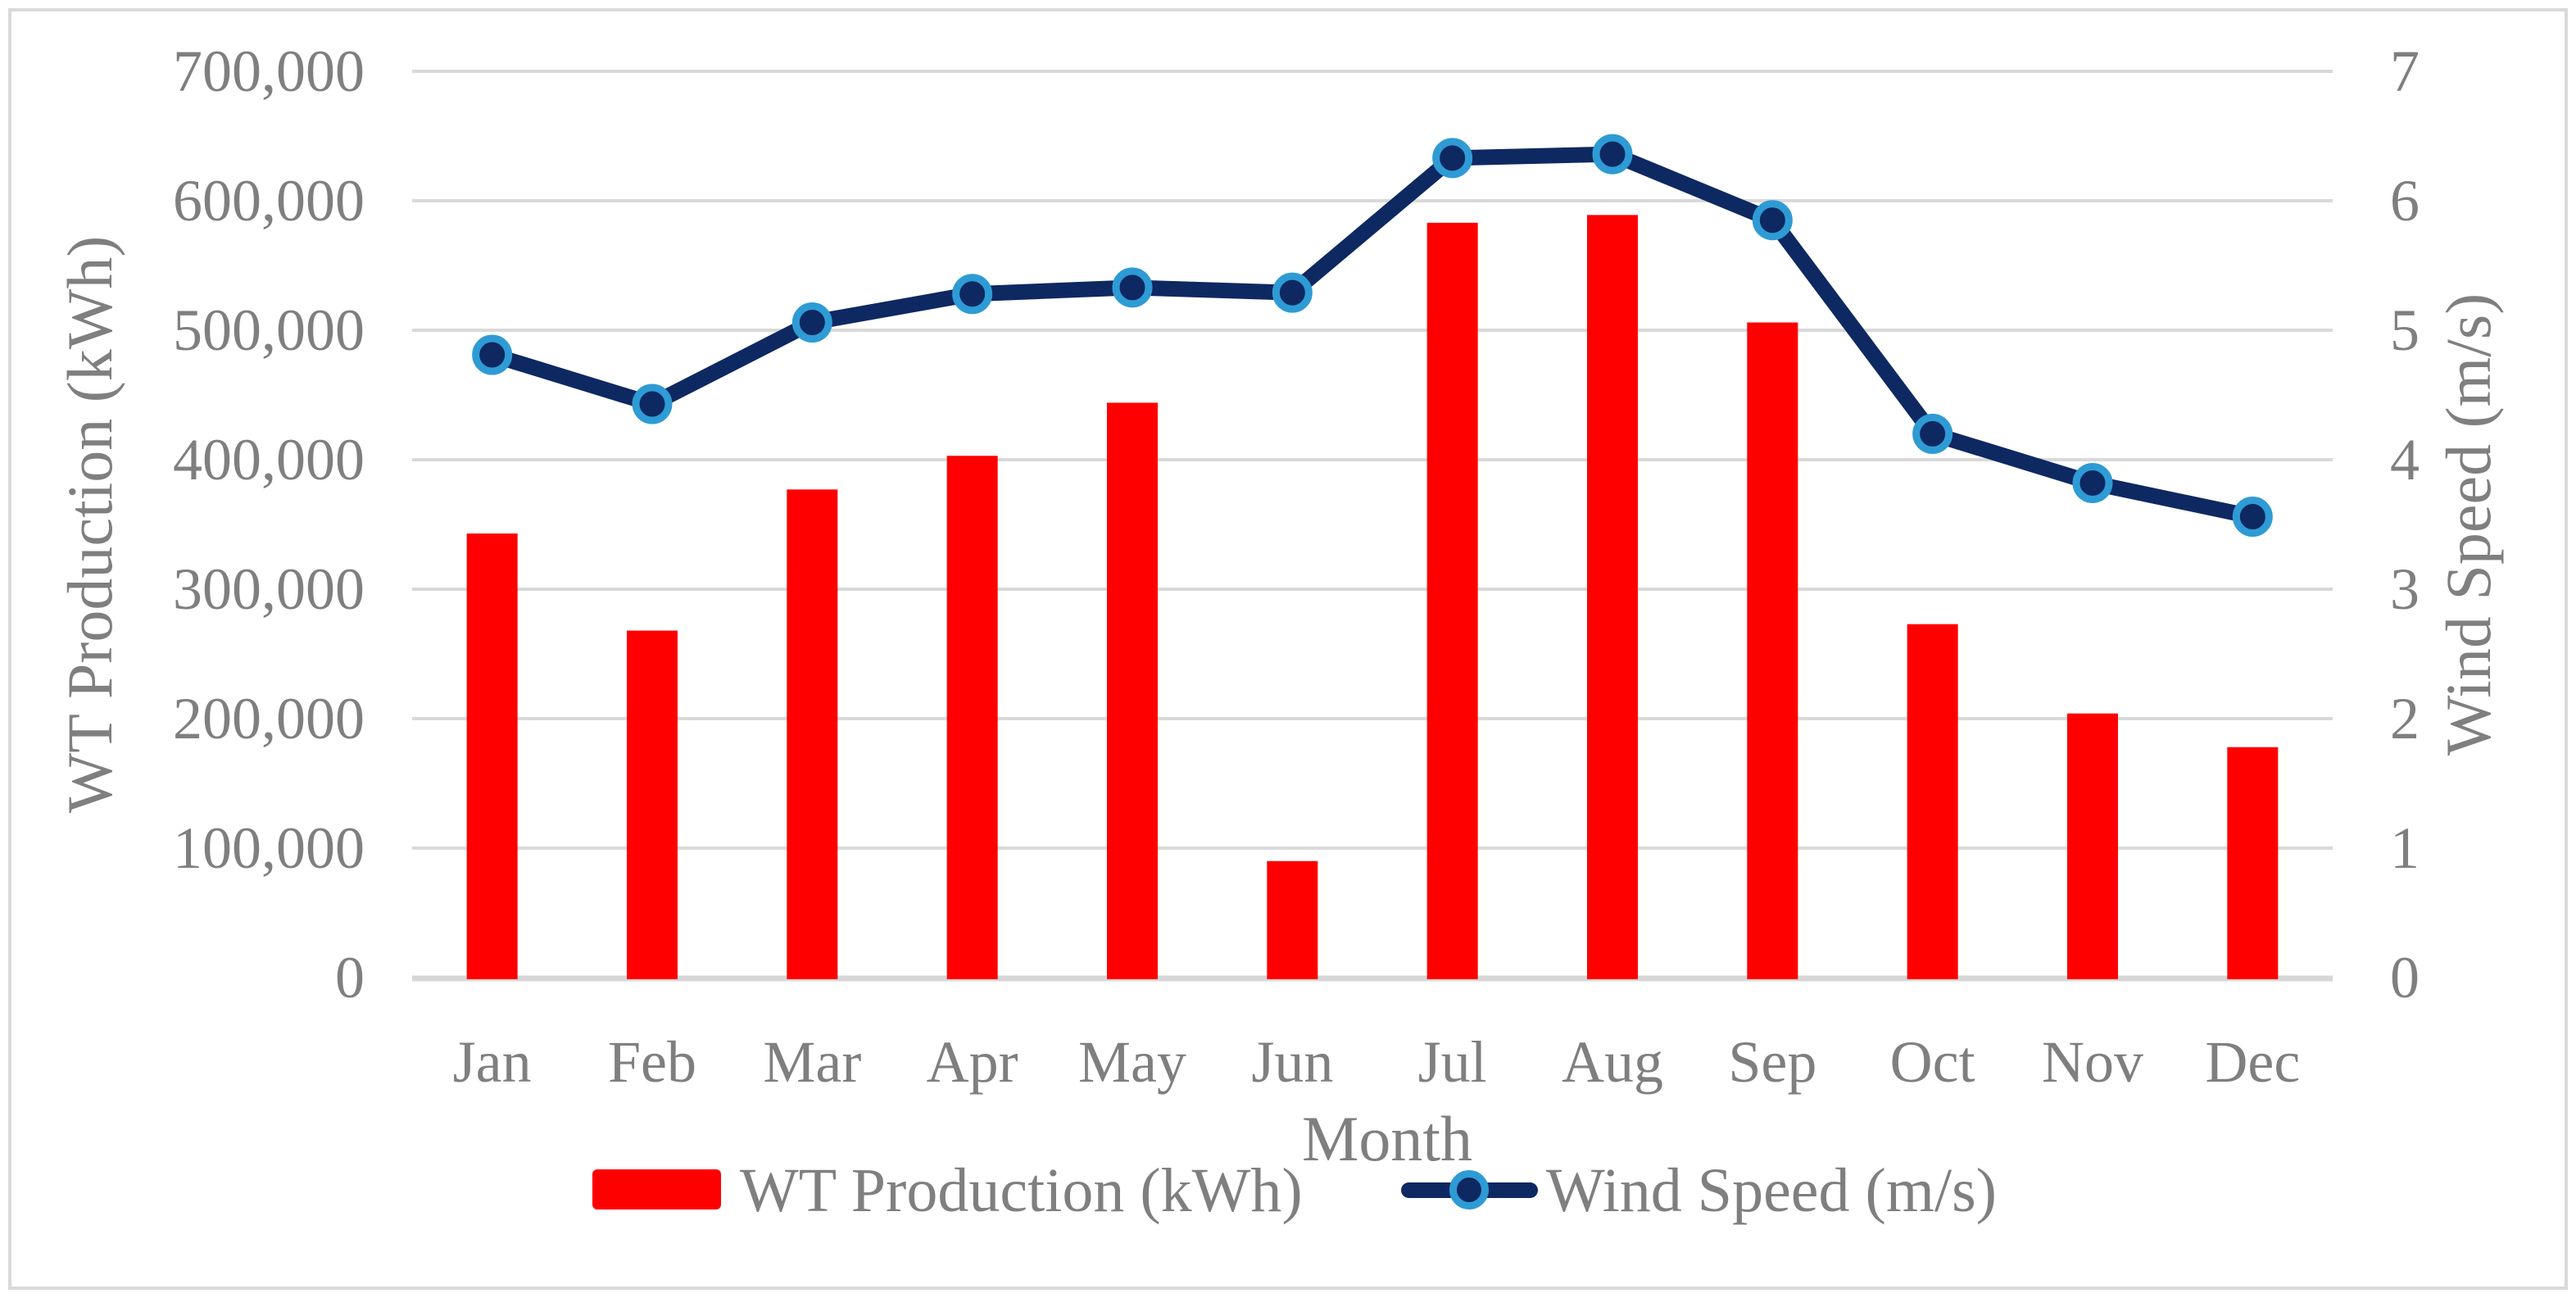 This screenshot has height=1298, width=2576. What do you see at coordinates (1772, 220) in the screenshot?
I see `marker-sep` at bounding box center [1772, 220].